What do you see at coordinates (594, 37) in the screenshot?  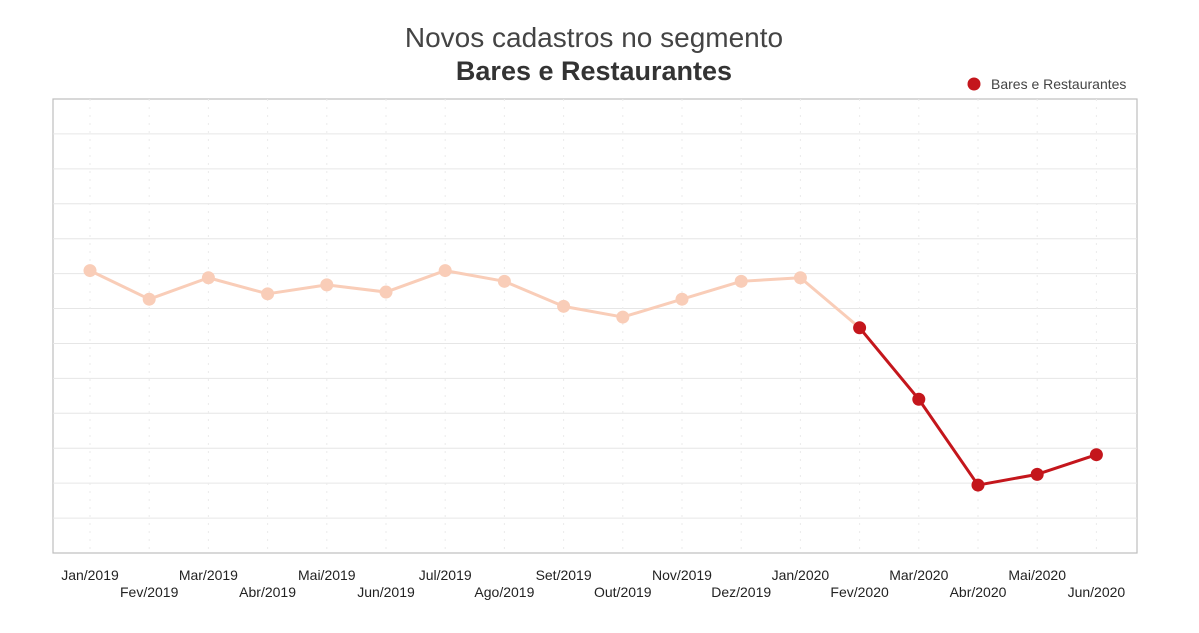 I see `chart-title: Novos cadastros no segmento` at bounding box center [594, 37].